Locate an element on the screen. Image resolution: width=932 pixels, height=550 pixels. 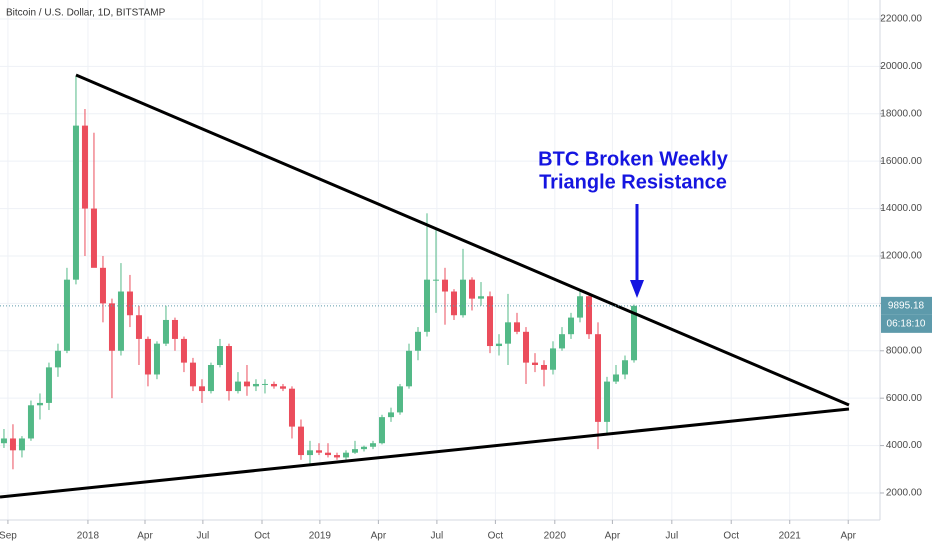
y-tick-label: 20000.00 is located at coordinates (901, 66).